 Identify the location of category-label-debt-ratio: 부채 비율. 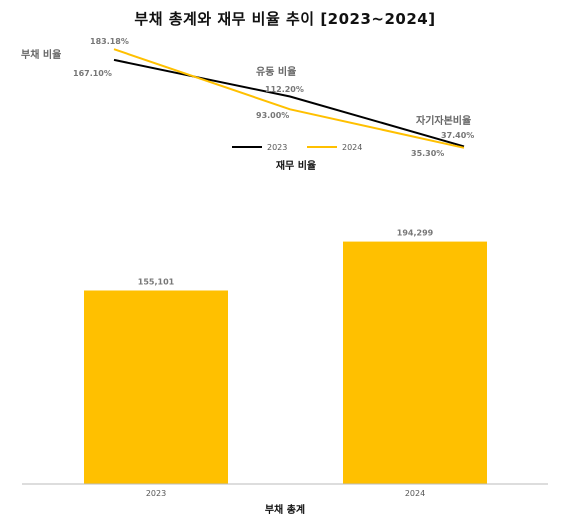
(41, 54).